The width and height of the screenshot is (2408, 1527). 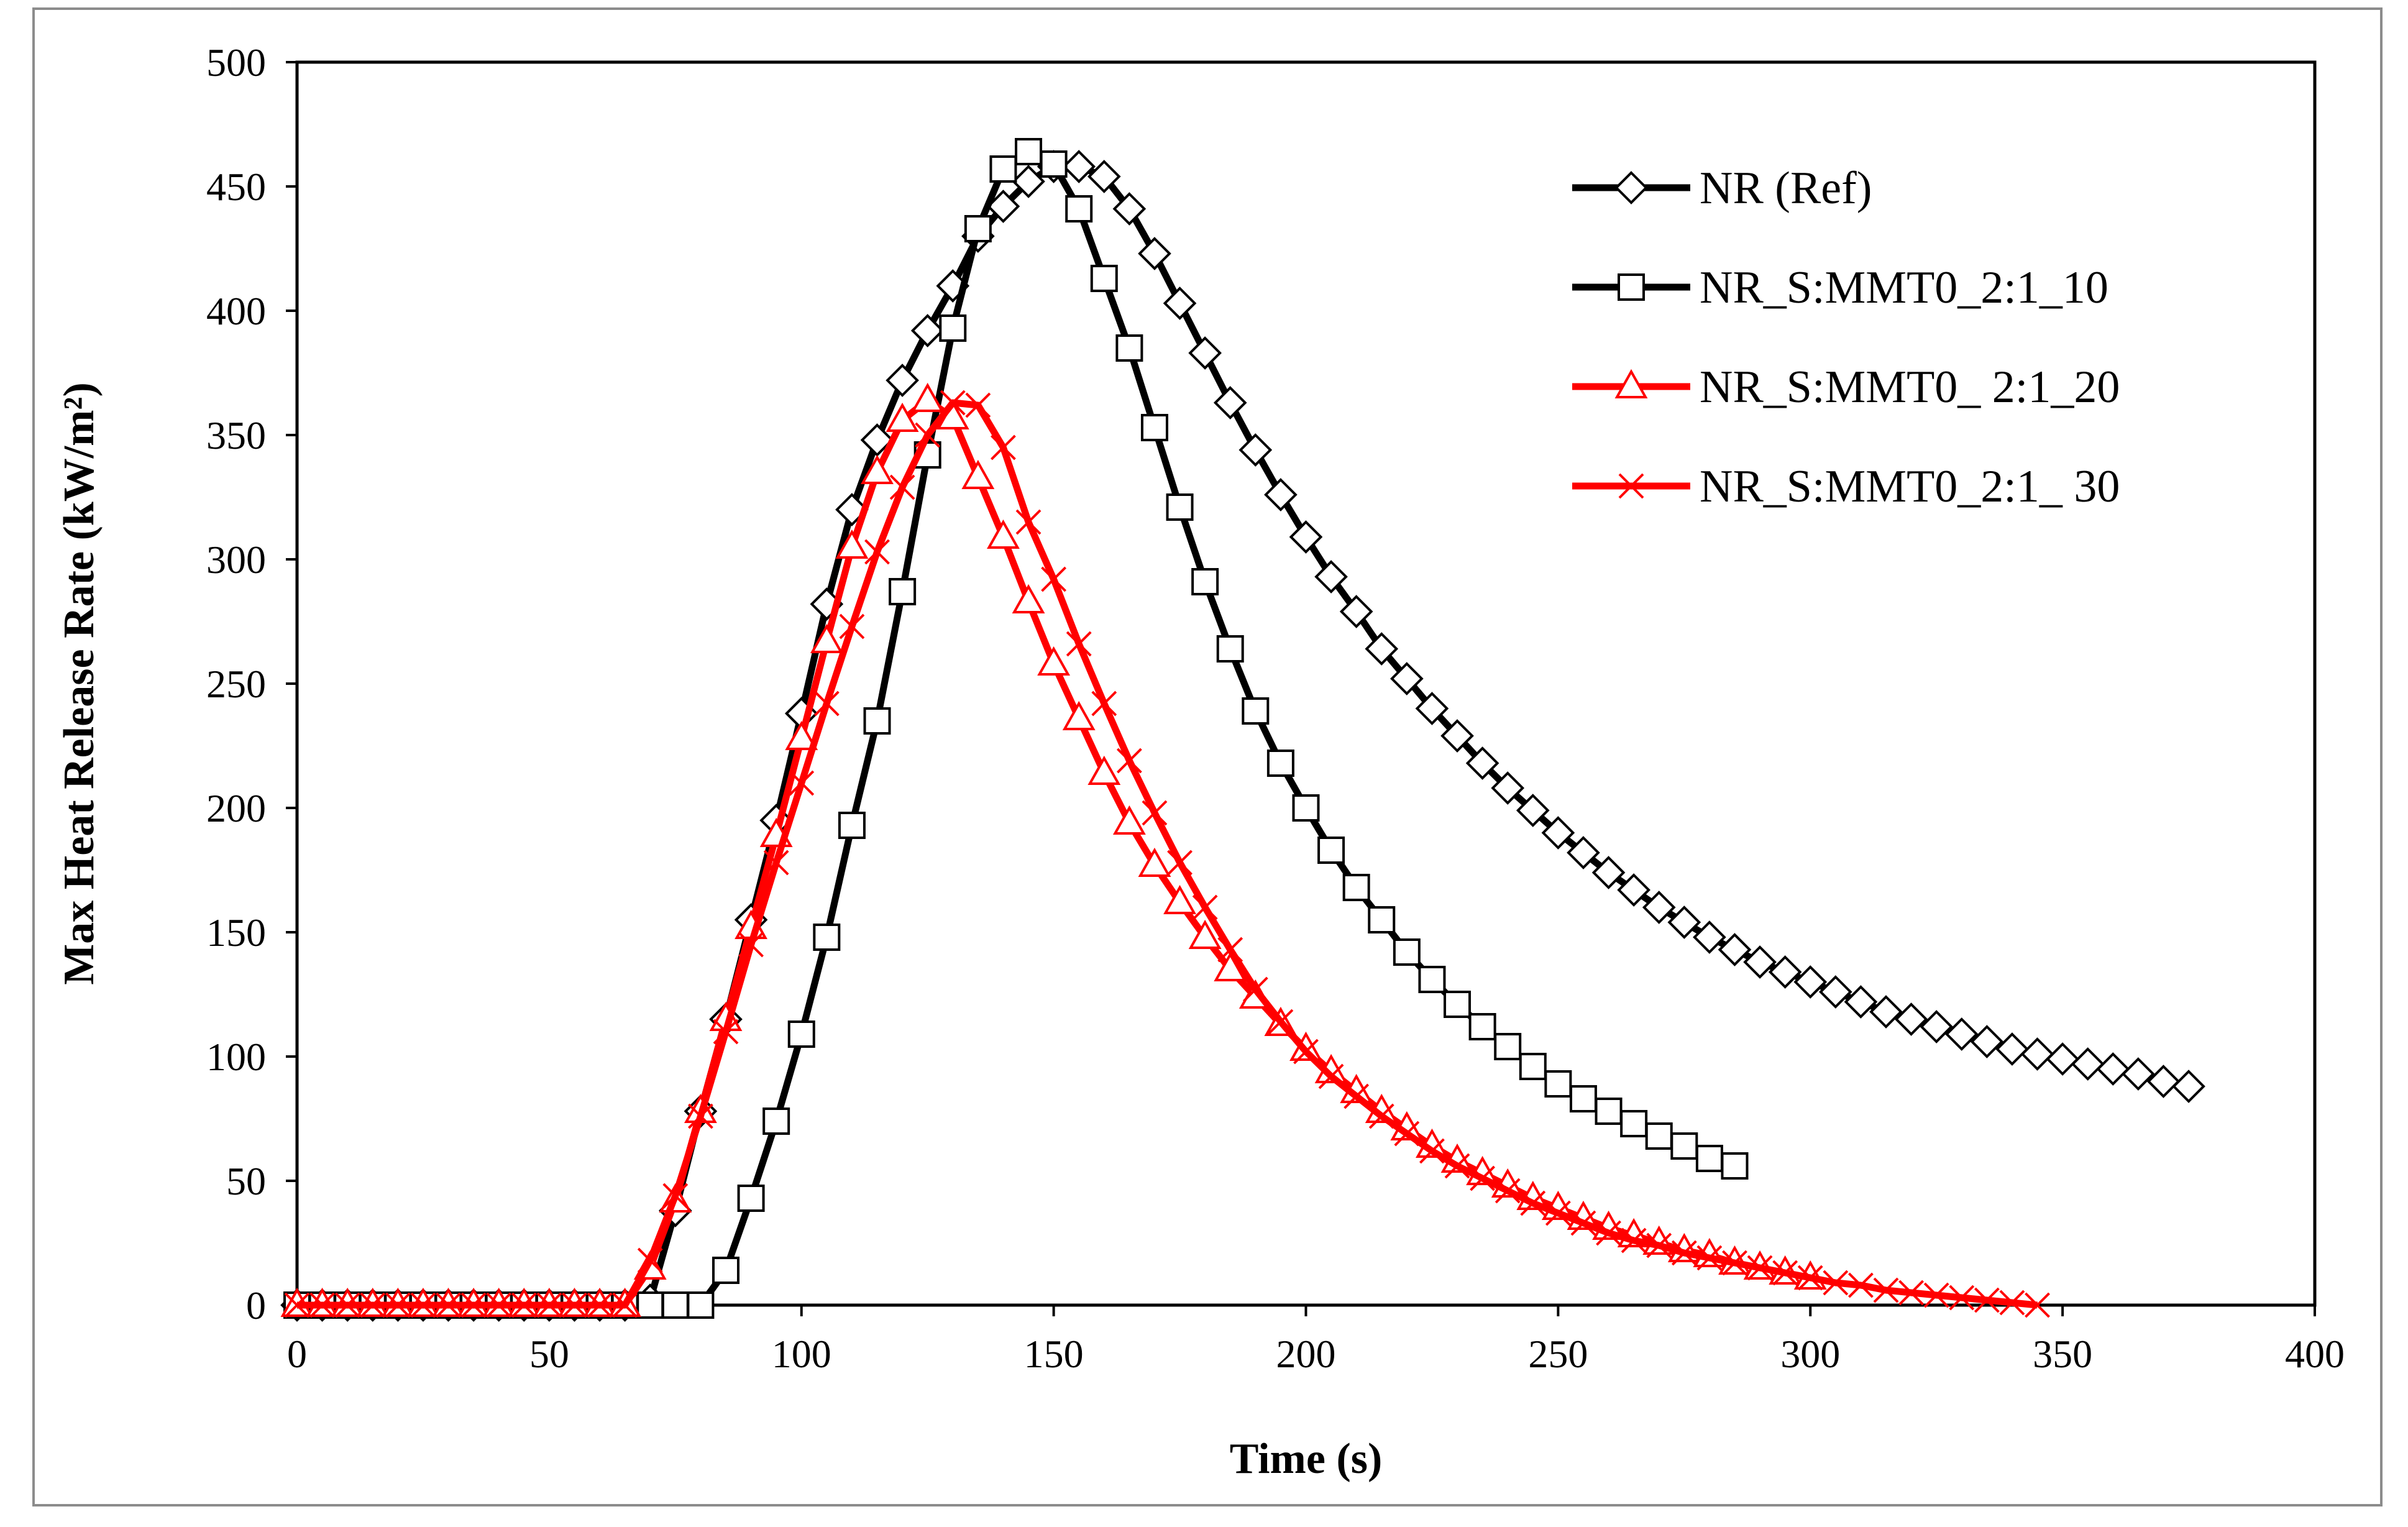 I want to click on y-tick-label: 300, so click(x=236, y=560).